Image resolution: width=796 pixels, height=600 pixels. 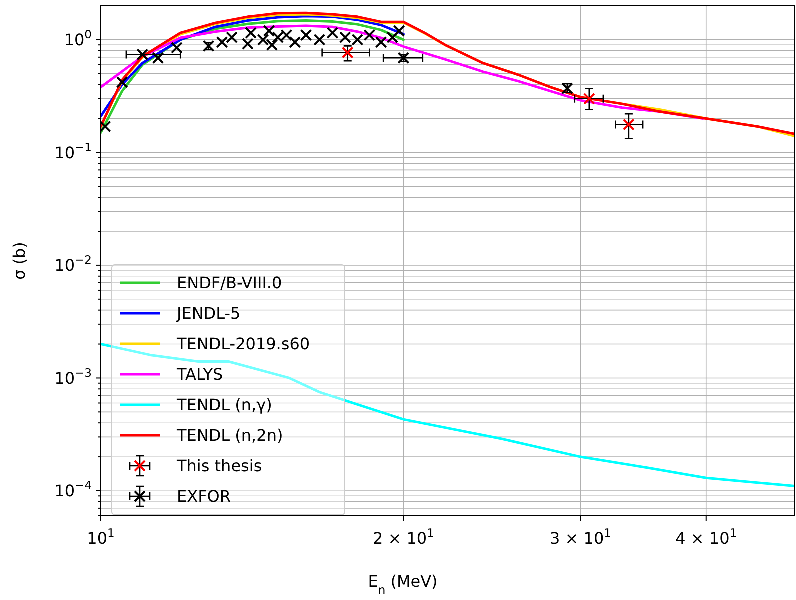 What do you see at coordinates (243, 344) in the screenshot?
I see `legend-label: TENDL-2019.s60` at bounding box center [243, 344].